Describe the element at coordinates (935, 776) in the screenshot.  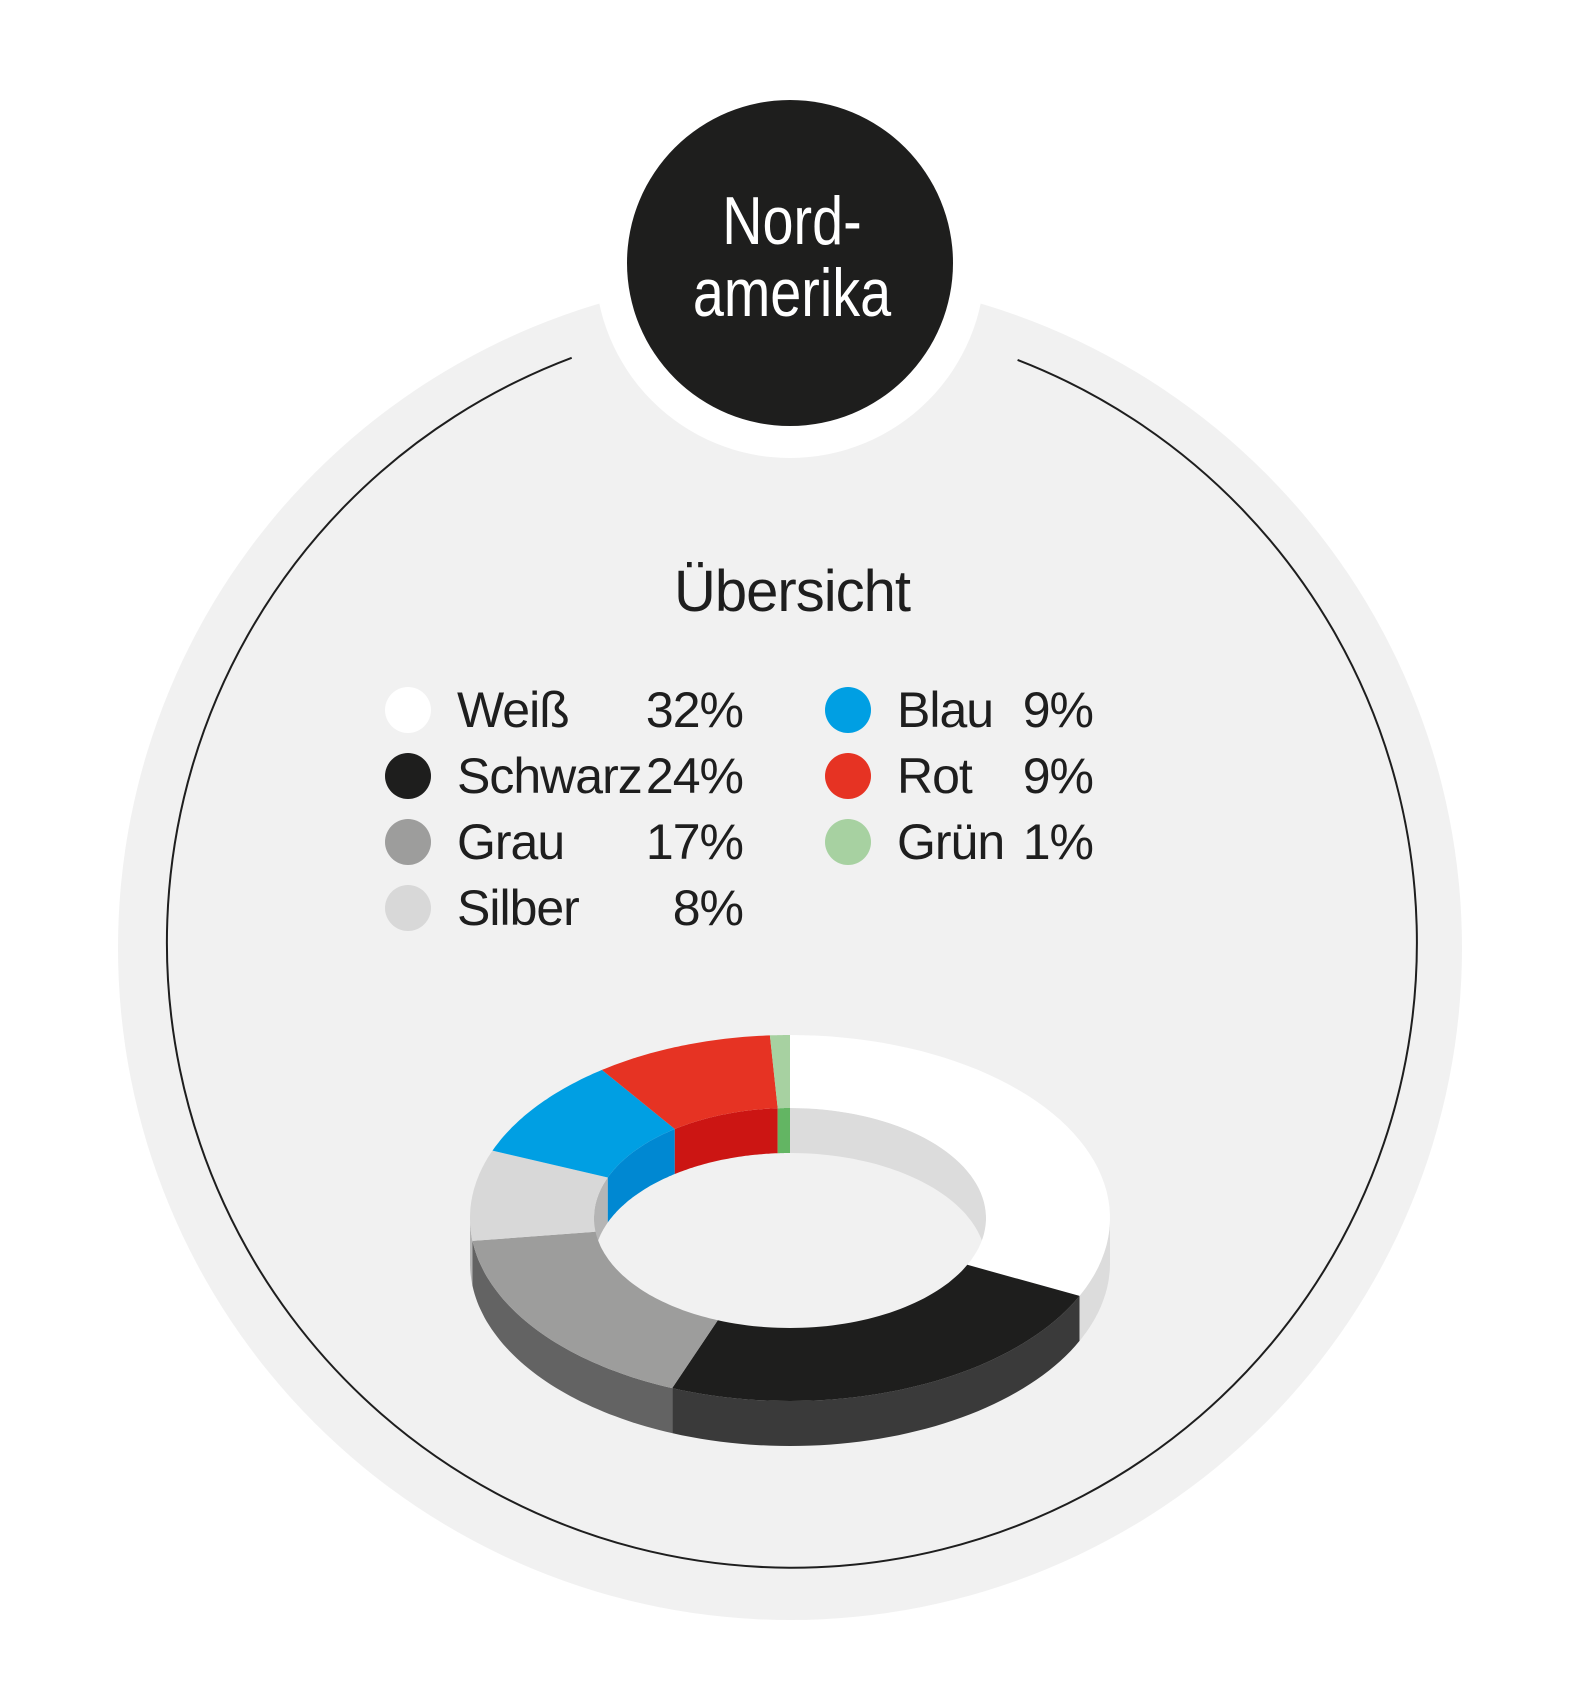
I see `legend-label-rot: Rot` at that location.